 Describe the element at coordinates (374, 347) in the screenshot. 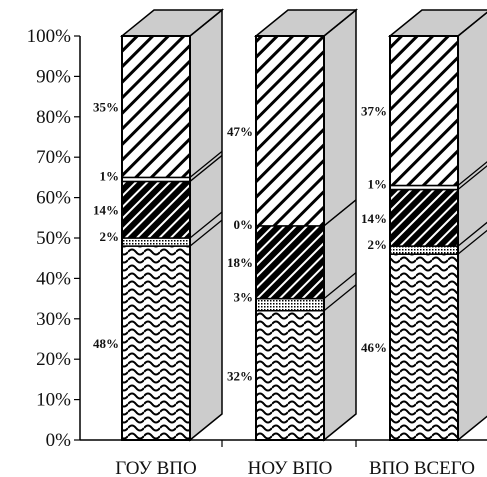

I see `data-label: 46%` at that location.